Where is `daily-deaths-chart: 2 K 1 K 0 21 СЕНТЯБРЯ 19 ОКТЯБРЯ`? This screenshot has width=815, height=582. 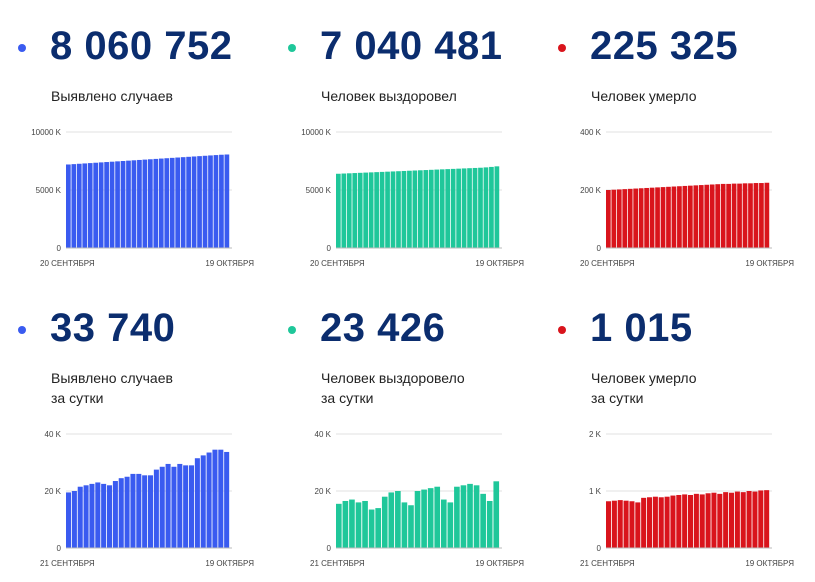
daily-deaths-chart: 2 K 1 K 0 21 СЕНТЯБРЯ 19 ОКТЯБРЯ is located at coordinates (687, 499).